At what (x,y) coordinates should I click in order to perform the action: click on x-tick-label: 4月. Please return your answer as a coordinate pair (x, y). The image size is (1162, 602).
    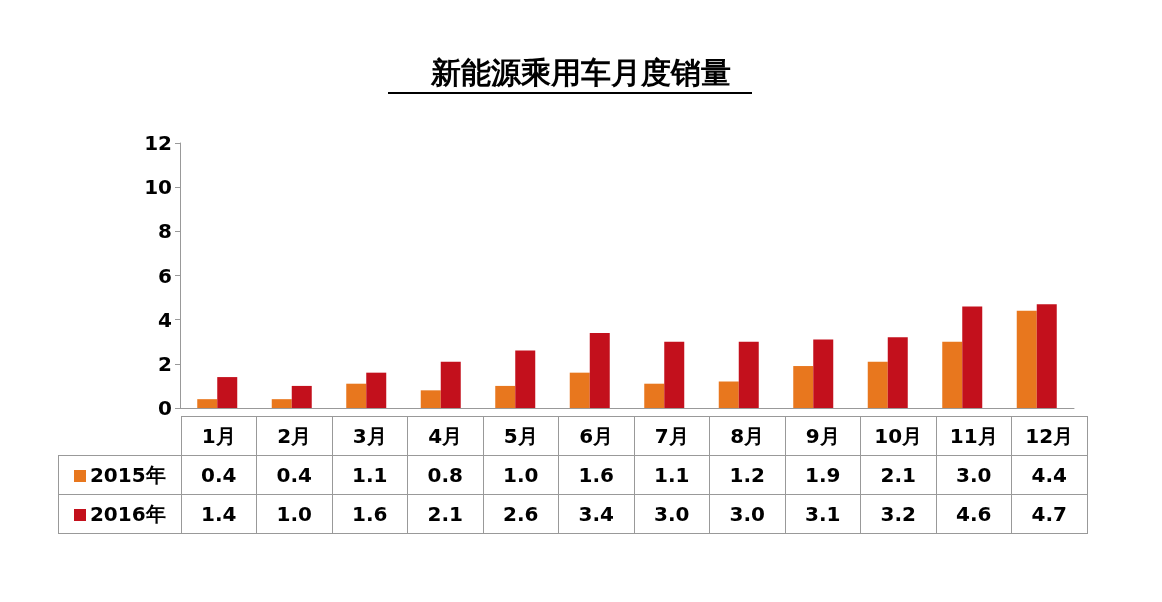
    Looking at the image, I should click on (445, 436).